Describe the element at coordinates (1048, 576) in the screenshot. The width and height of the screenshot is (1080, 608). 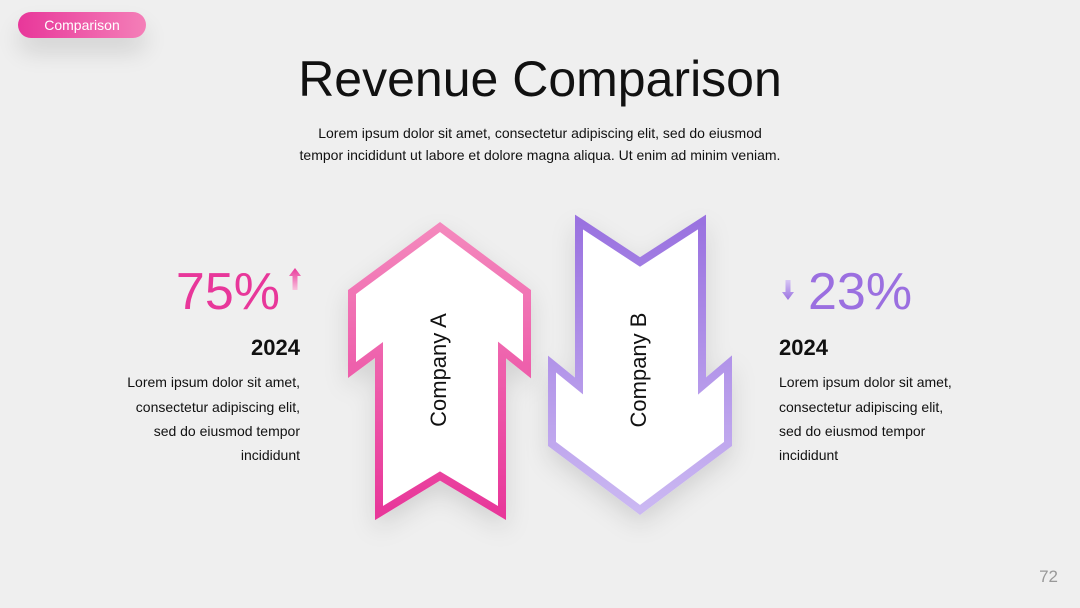
I see `page-number: 72` at that location.